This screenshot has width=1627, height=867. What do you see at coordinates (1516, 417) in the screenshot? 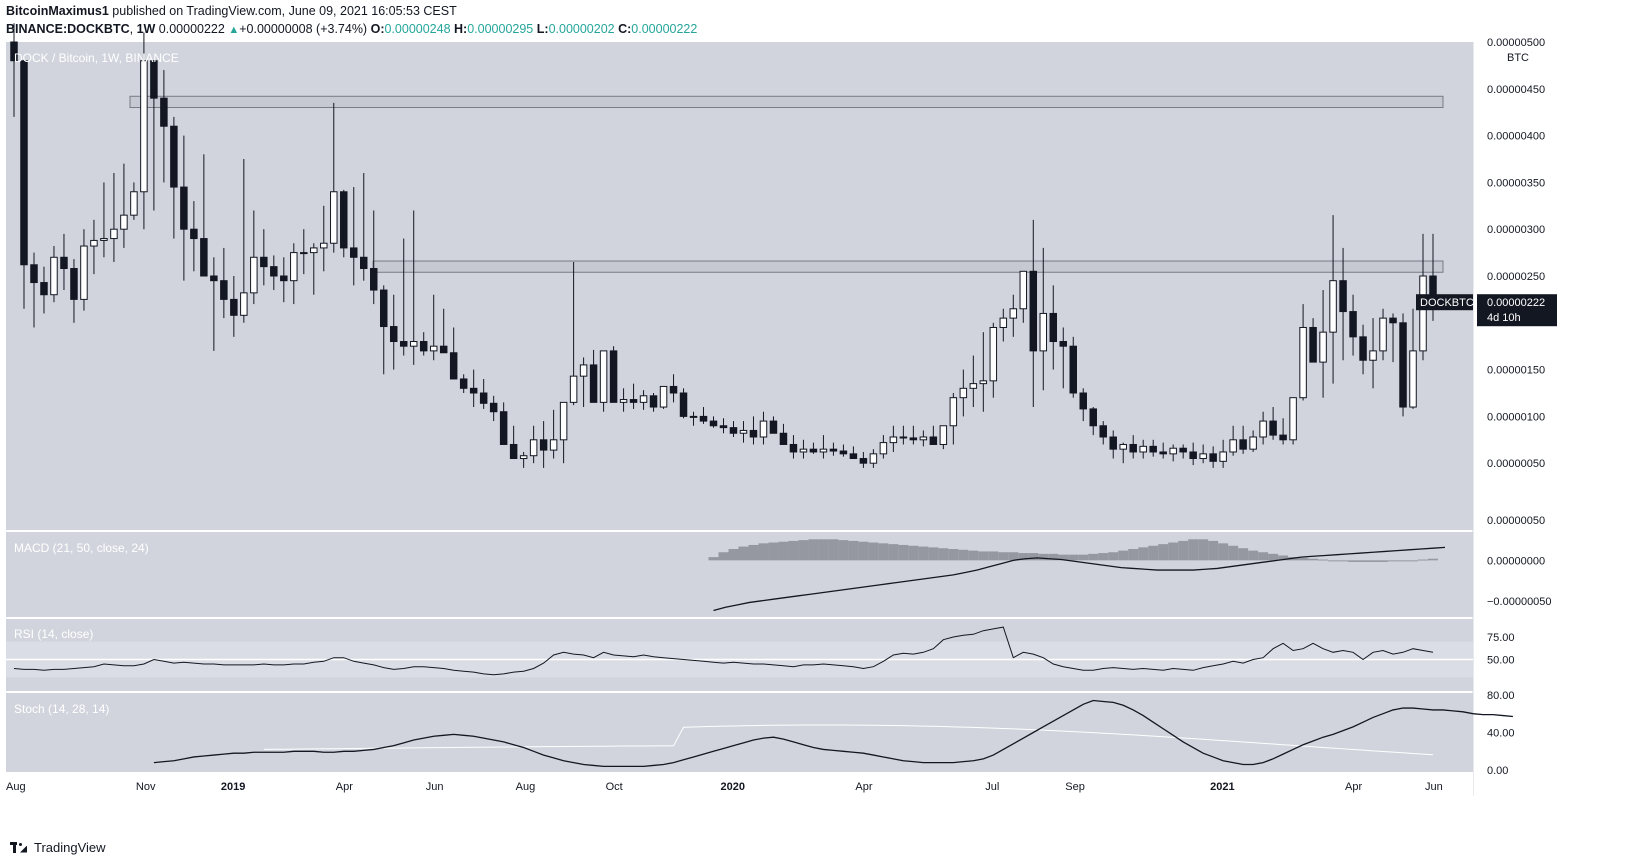
I see `price-tick-label: 0.00000100` at bounding box center [1516, 417].